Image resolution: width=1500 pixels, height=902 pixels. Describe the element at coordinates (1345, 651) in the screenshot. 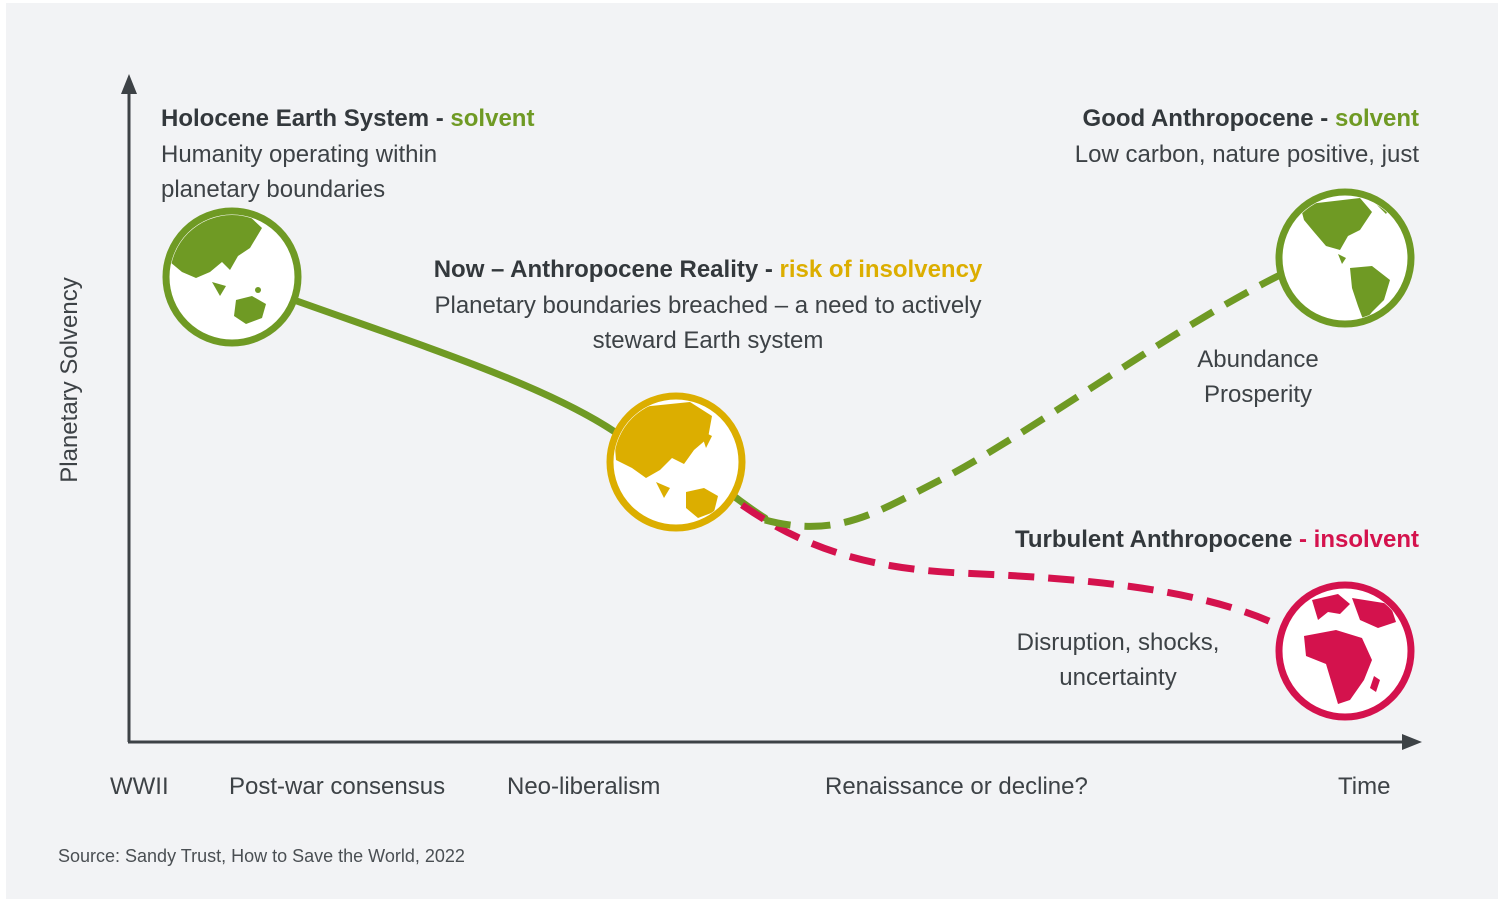

I see `turbulent-globe-icon` at that location.